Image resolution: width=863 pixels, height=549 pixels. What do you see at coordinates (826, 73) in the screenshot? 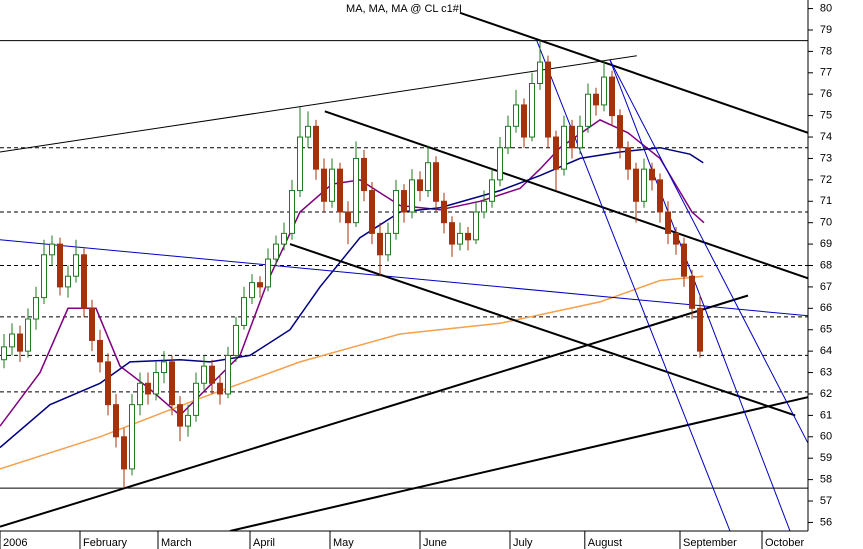
I see `y-tick-label: 77` at bounding box center [826, 73].